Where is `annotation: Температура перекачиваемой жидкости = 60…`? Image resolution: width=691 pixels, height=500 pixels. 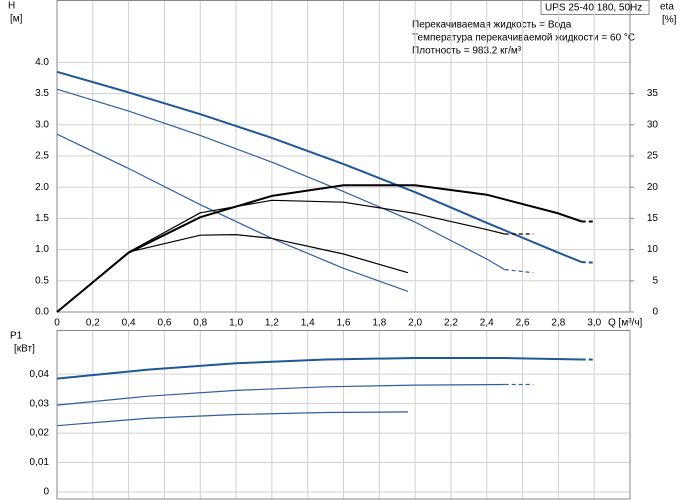 annotation: Температура перекачиваемой жидкости = 60… is located at coordinates (523, 38).